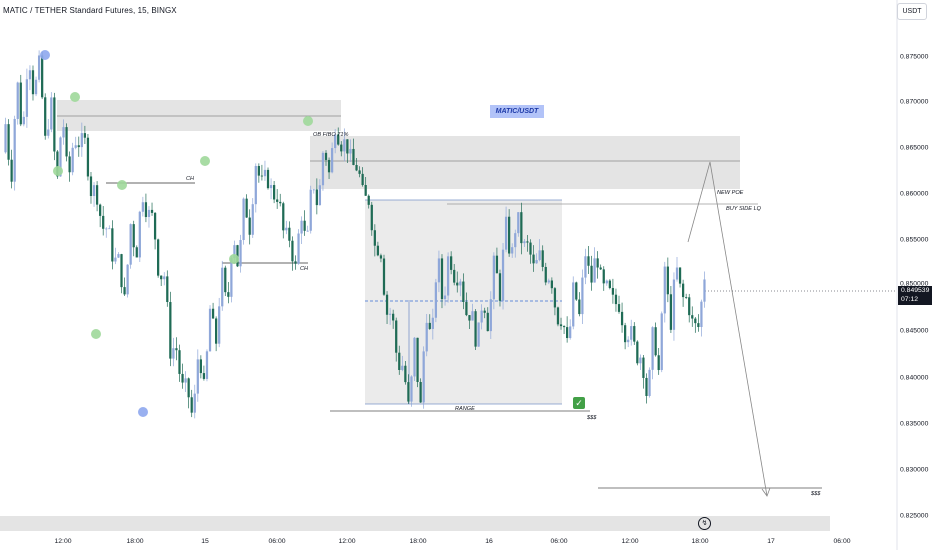 The height and width of the screenshot is (550, 932). Describe the element at coordinates (465, 409) in the screenshot. I see `range-label: RANGE` at that location.